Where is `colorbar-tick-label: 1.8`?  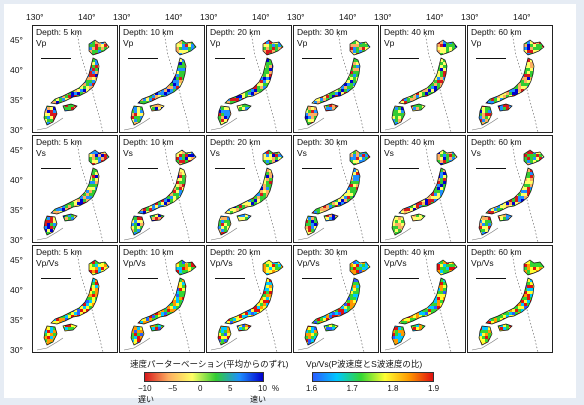 colorbar-tick-label: 1.8 is located at coordinates (392, 388).